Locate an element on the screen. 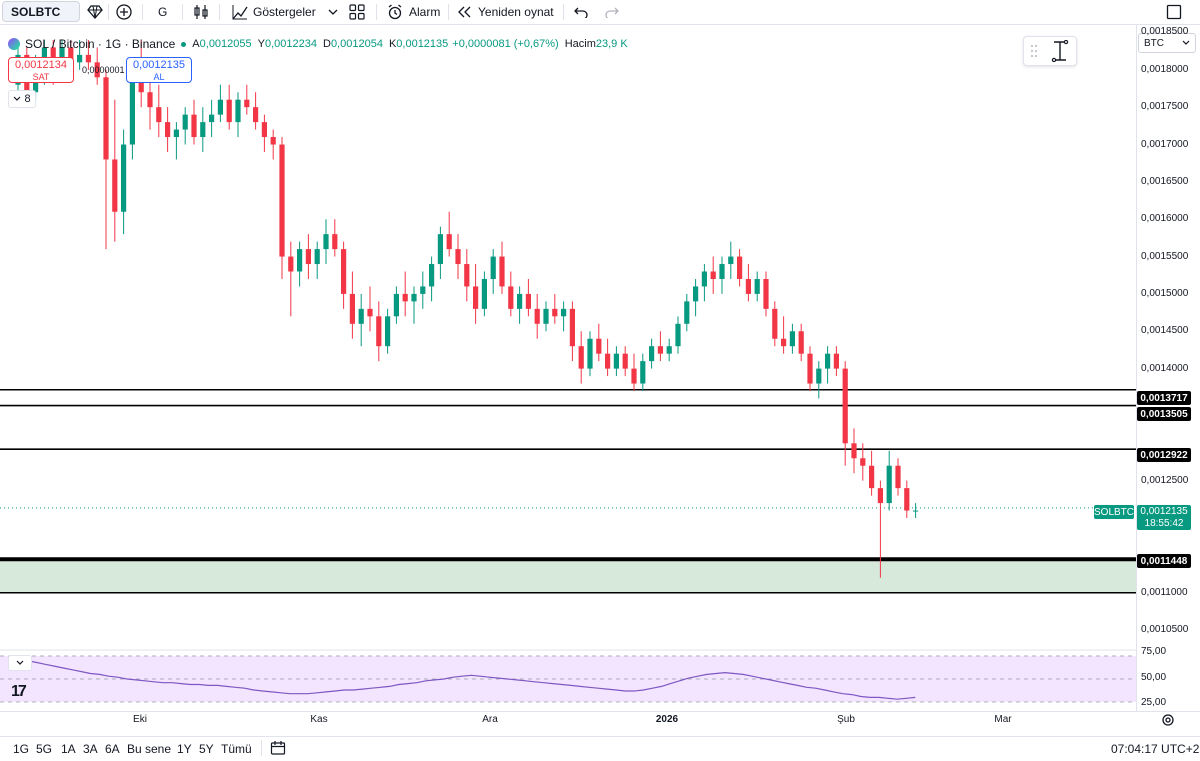 This screenshot has height=761, width=1200. replay-icon is located at coordinates (464, 12).